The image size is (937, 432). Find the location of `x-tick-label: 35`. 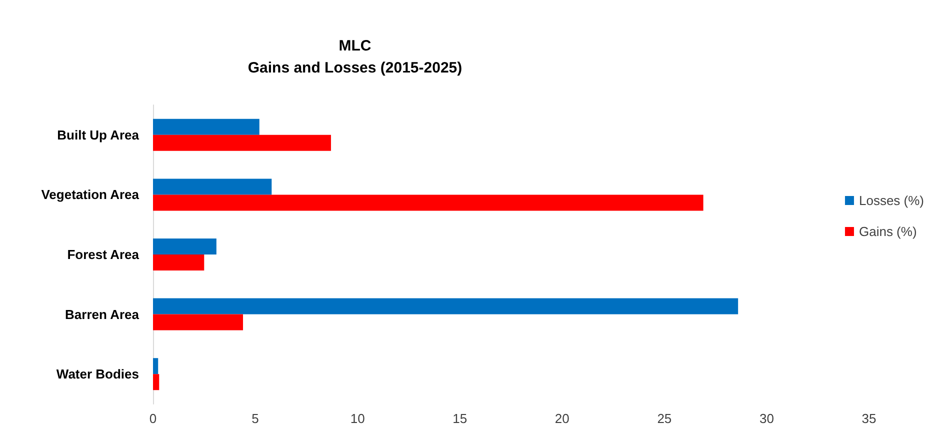

x-tick-label: 35 is located at coordinates (869, 418).